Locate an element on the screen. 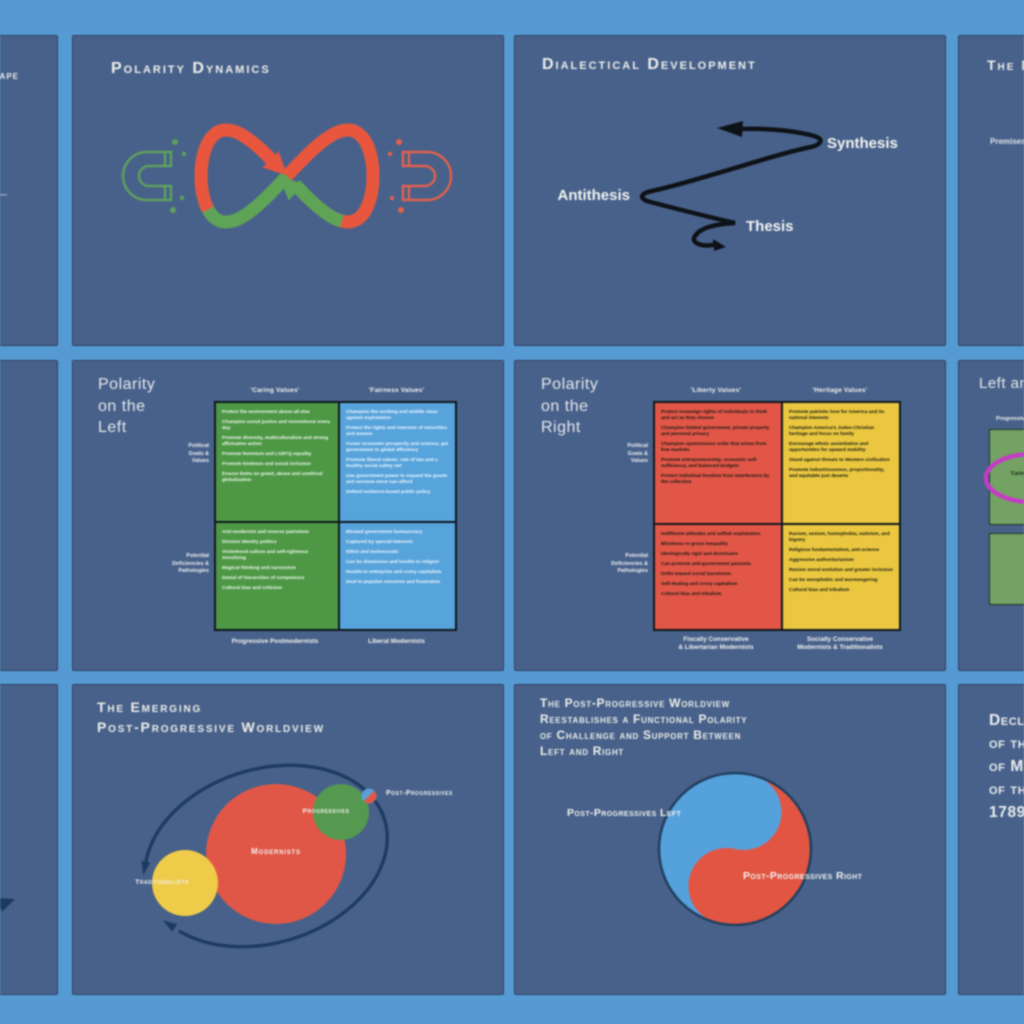 This screenshot has width=1024, height=1024. slide-row2-left is located at coordinates (29, 515).